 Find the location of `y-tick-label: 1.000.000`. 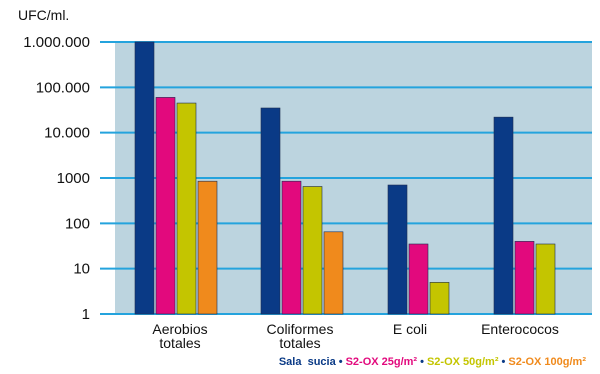

y-tick-label: 1.000.000 is located at coordinates (56, 42).